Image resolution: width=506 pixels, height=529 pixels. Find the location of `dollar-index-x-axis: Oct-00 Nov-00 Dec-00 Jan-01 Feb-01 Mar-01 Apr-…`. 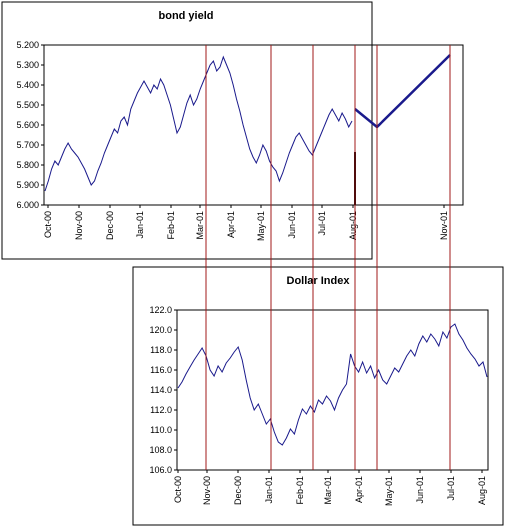

dollar-index-x-axis: Oct-00 Nov-00 Dec-00 Jan-01 Feb-01 Mar-01 Apr-… is located at coordinates (330, 488).